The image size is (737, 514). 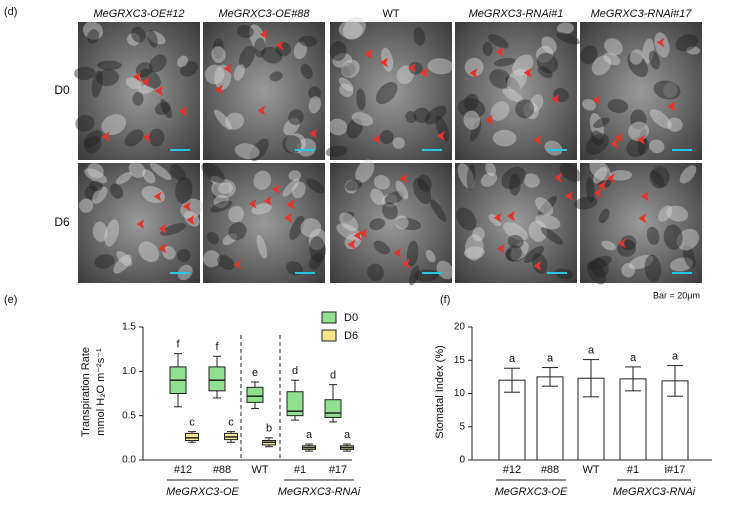 I want to click on group-label: MeGRXC3-RNAi, so click(x=319, y=492).